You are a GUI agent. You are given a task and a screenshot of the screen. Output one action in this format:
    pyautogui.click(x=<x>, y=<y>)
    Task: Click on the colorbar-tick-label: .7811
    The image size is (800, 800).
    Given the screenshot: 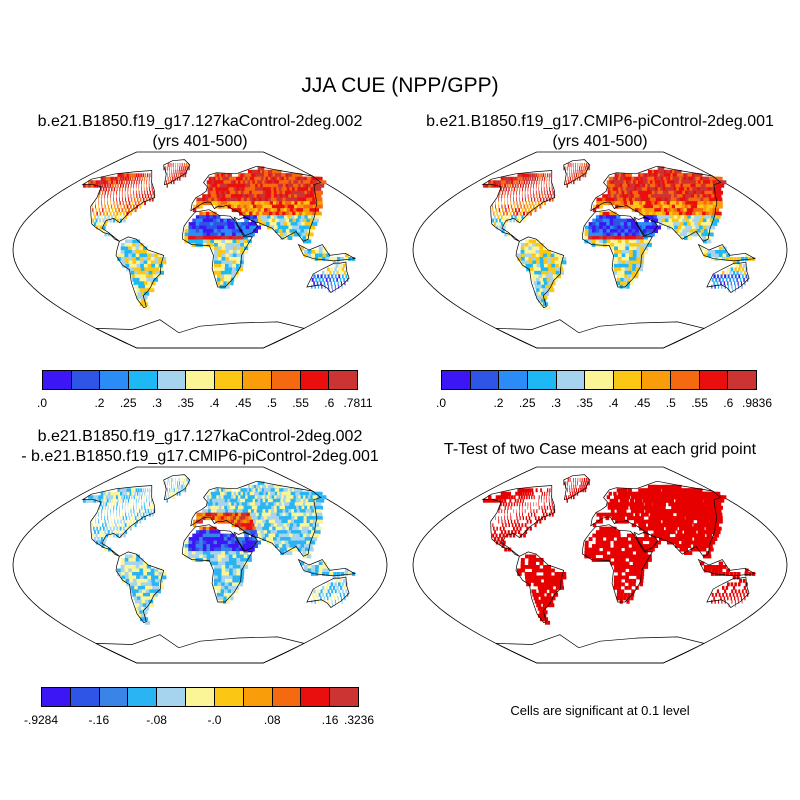 What is the action you would take?
    pyautogui.click(x=358, y=403)
    